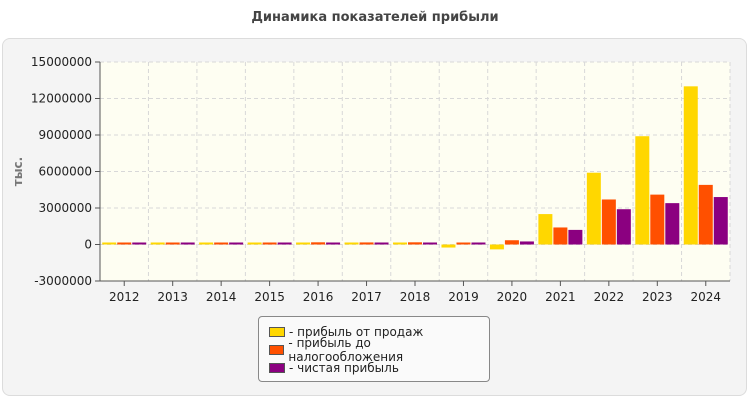  What do you see at coordinates (18, 171) in the screenshot?
I see `y-axis-label: тыс.` at bounding box center [18, 171].